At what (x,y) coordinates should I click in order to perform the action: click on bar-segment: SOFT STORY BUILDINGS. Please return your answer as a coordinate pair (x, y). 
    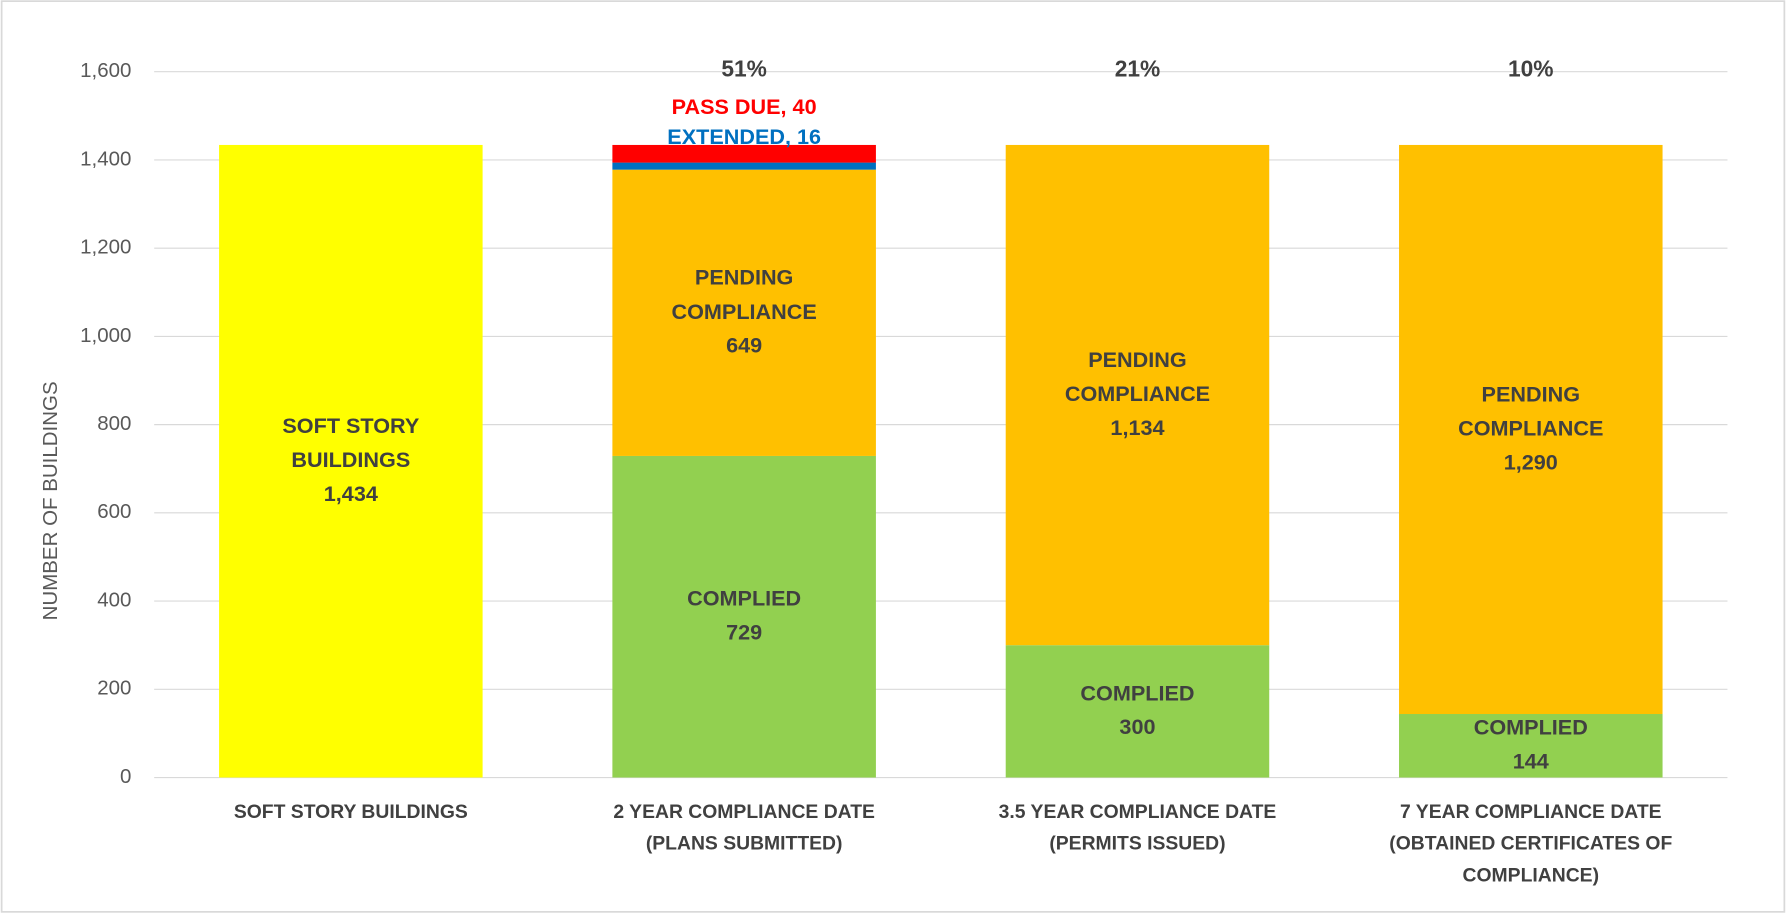
    Looking at the image, I should click on (351, 461).